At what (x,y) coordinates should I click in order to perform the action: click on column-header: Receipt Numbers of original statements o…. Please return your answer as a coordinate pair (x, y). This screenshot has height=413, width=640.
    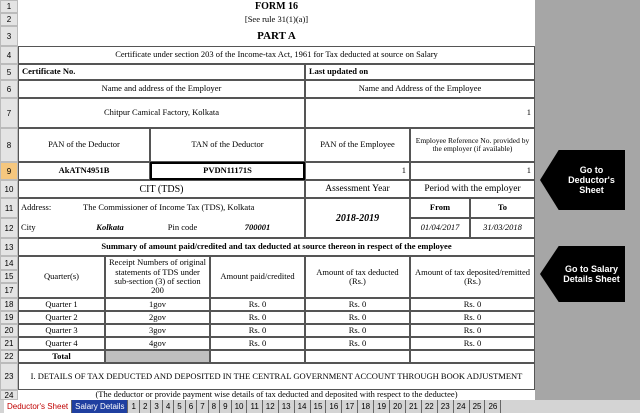
    Looking at the image, I should click on (157, 277).